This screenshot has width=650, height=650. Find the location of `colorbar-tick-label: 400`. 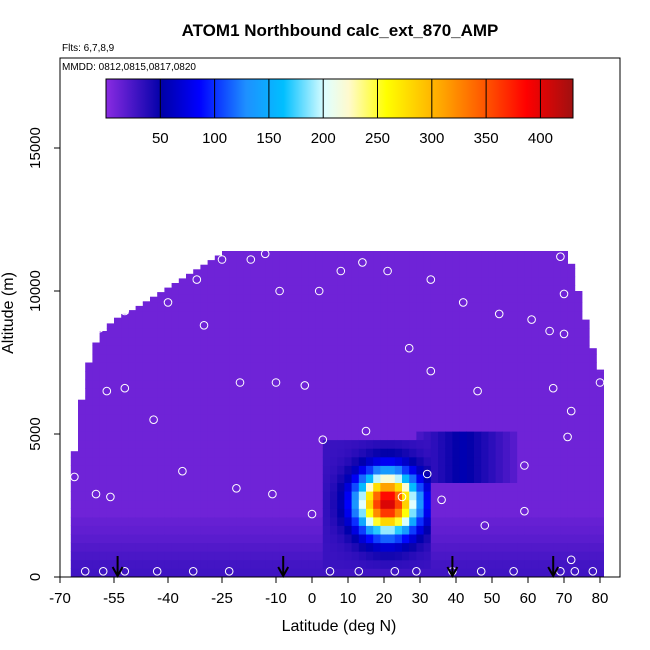

colorbar-tick-label: 400 is located at coordinates (540, 138).